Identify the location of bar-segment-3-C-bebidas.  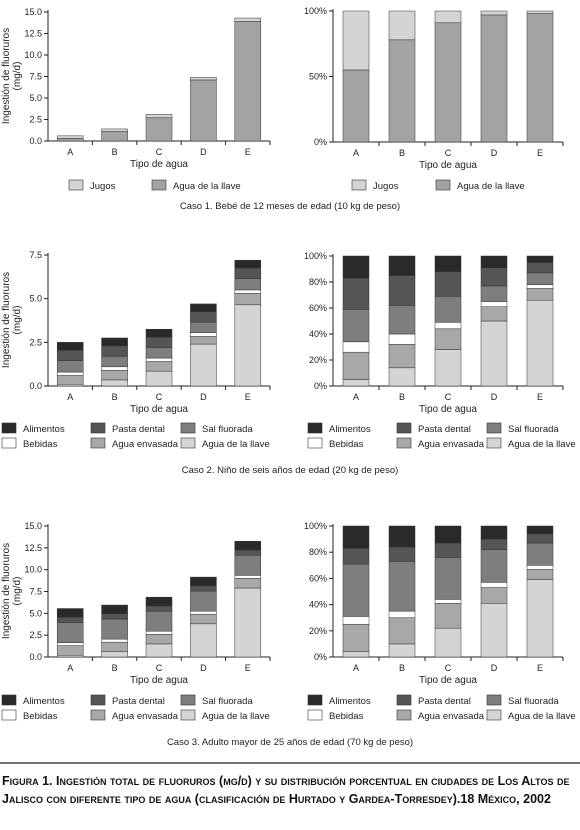
(448, 326).